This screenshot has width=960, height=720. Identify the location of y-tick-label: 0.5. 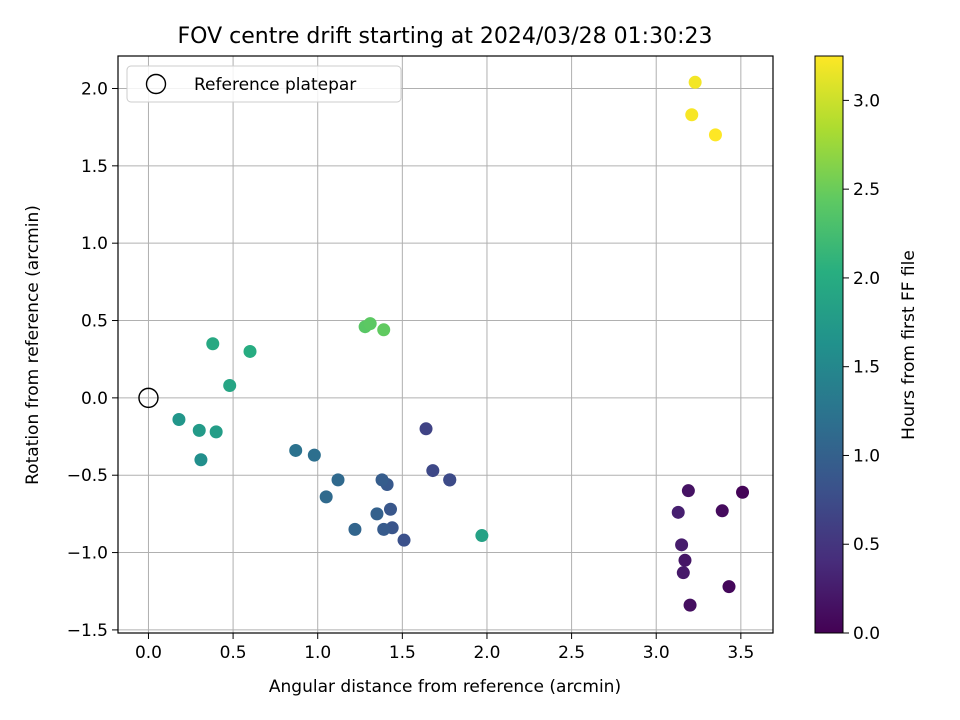
(94, 322).